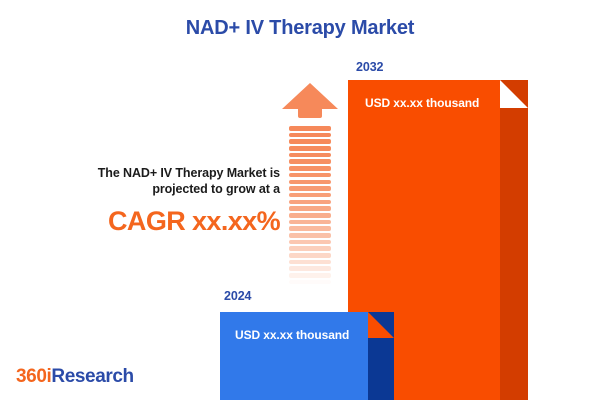  I want to click on growth-arrow, so click(310, 184).